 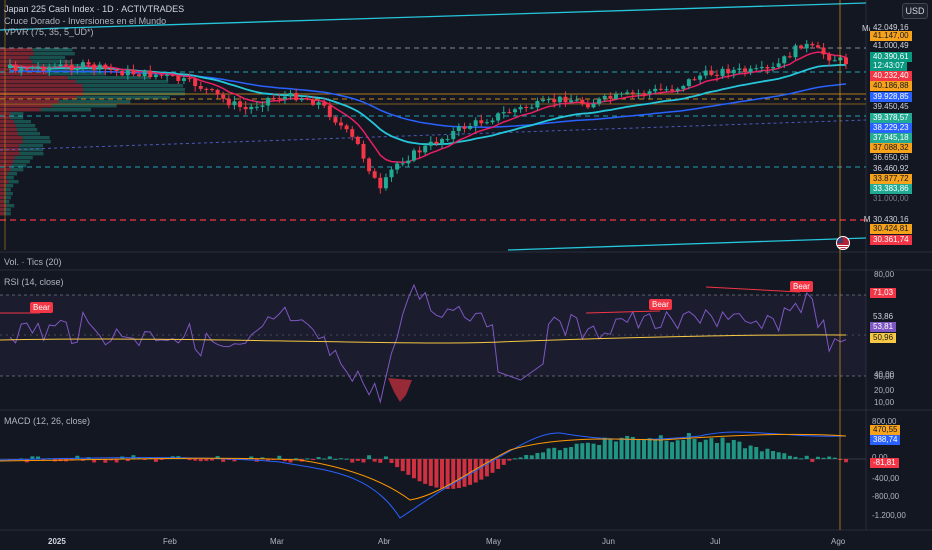 I want to click on bear-label: Bear, so click(x=660, y=304).